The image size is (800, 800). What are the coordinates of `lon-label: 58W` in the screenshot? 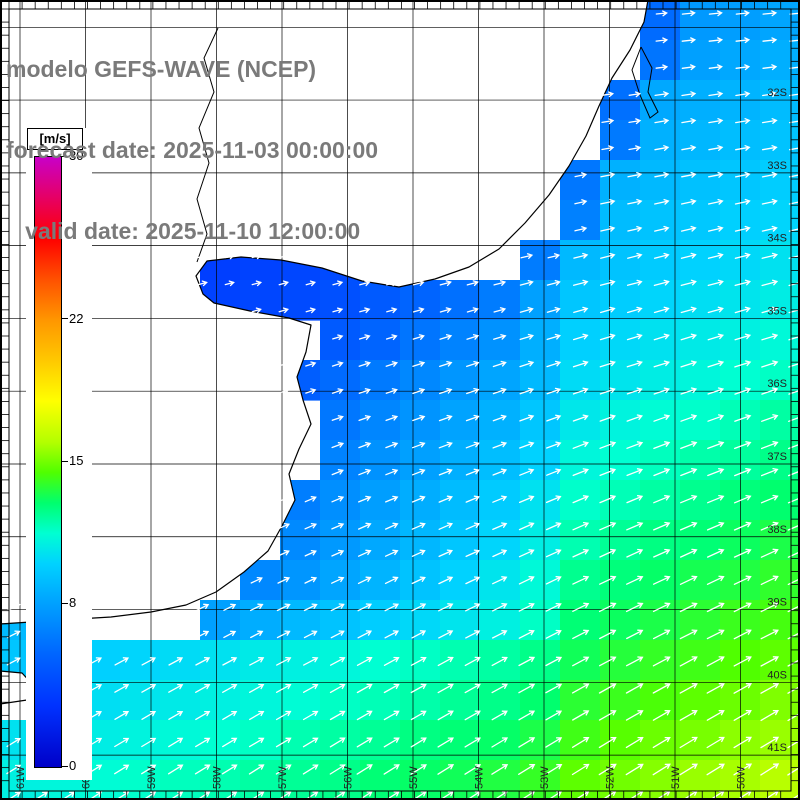 It's located at (218, 777).